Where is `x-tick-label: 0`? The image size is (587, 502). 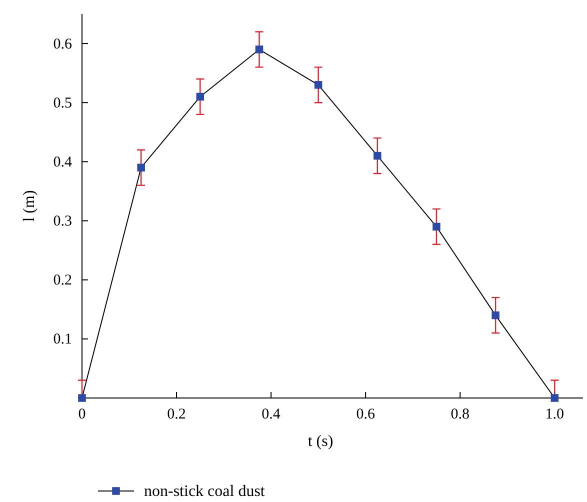 x-tick-label: 0 is located at coordinates (82, 414).